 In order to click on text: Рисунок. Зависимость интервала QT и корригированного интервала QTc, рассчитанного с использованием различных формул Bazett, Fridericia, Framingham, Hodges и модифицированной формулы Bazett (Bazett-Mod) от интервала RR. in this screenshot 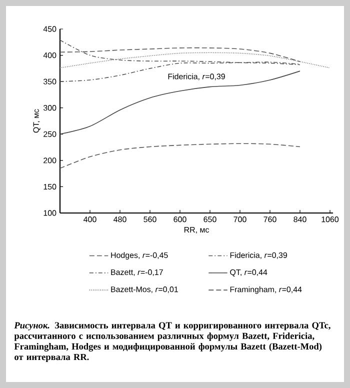, I will do `click(172, 342)`.